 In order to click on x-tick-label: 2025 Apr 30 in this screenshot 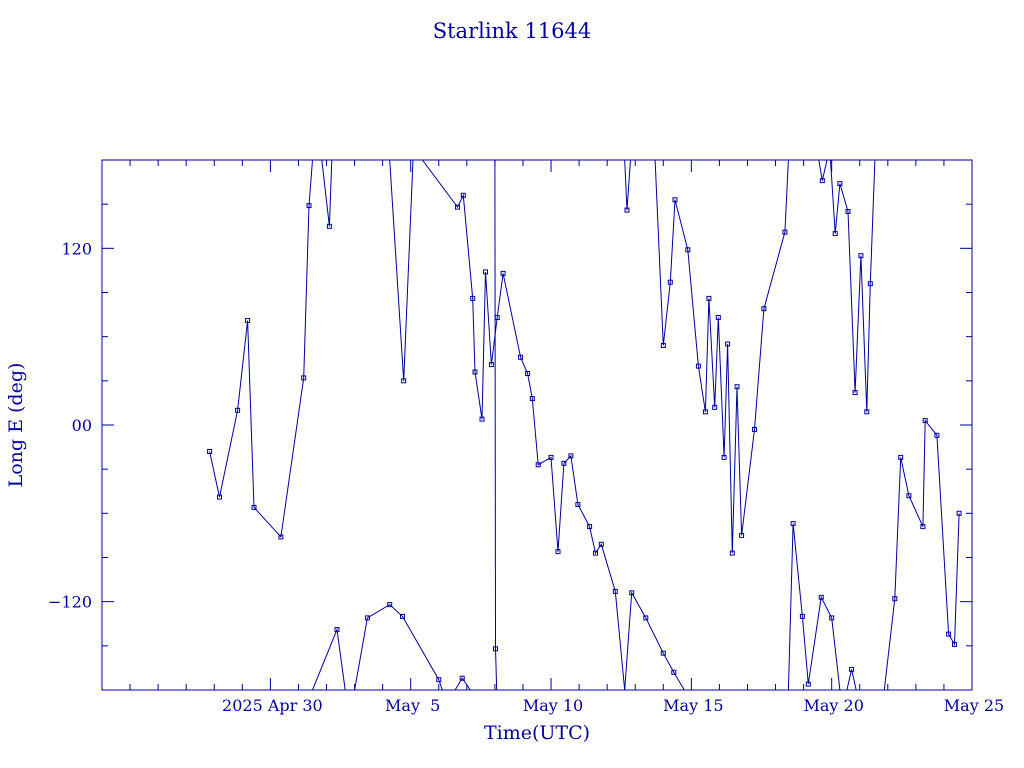, I will do `click(272, 705)`.